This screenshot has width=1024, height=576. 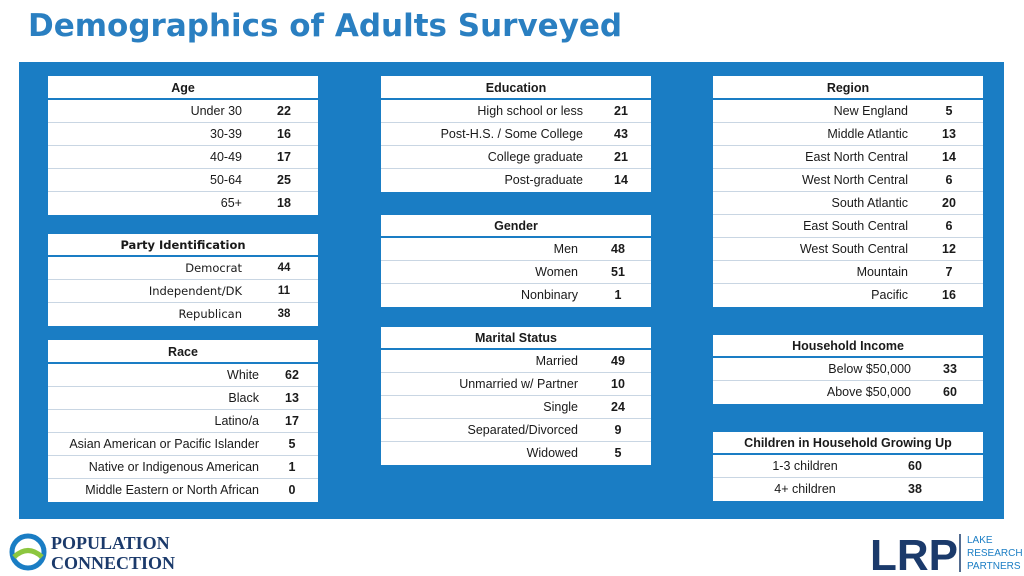 I want to click on children-rows: 1-3 children 60 4+ children 38, so click(x=848, y=478).